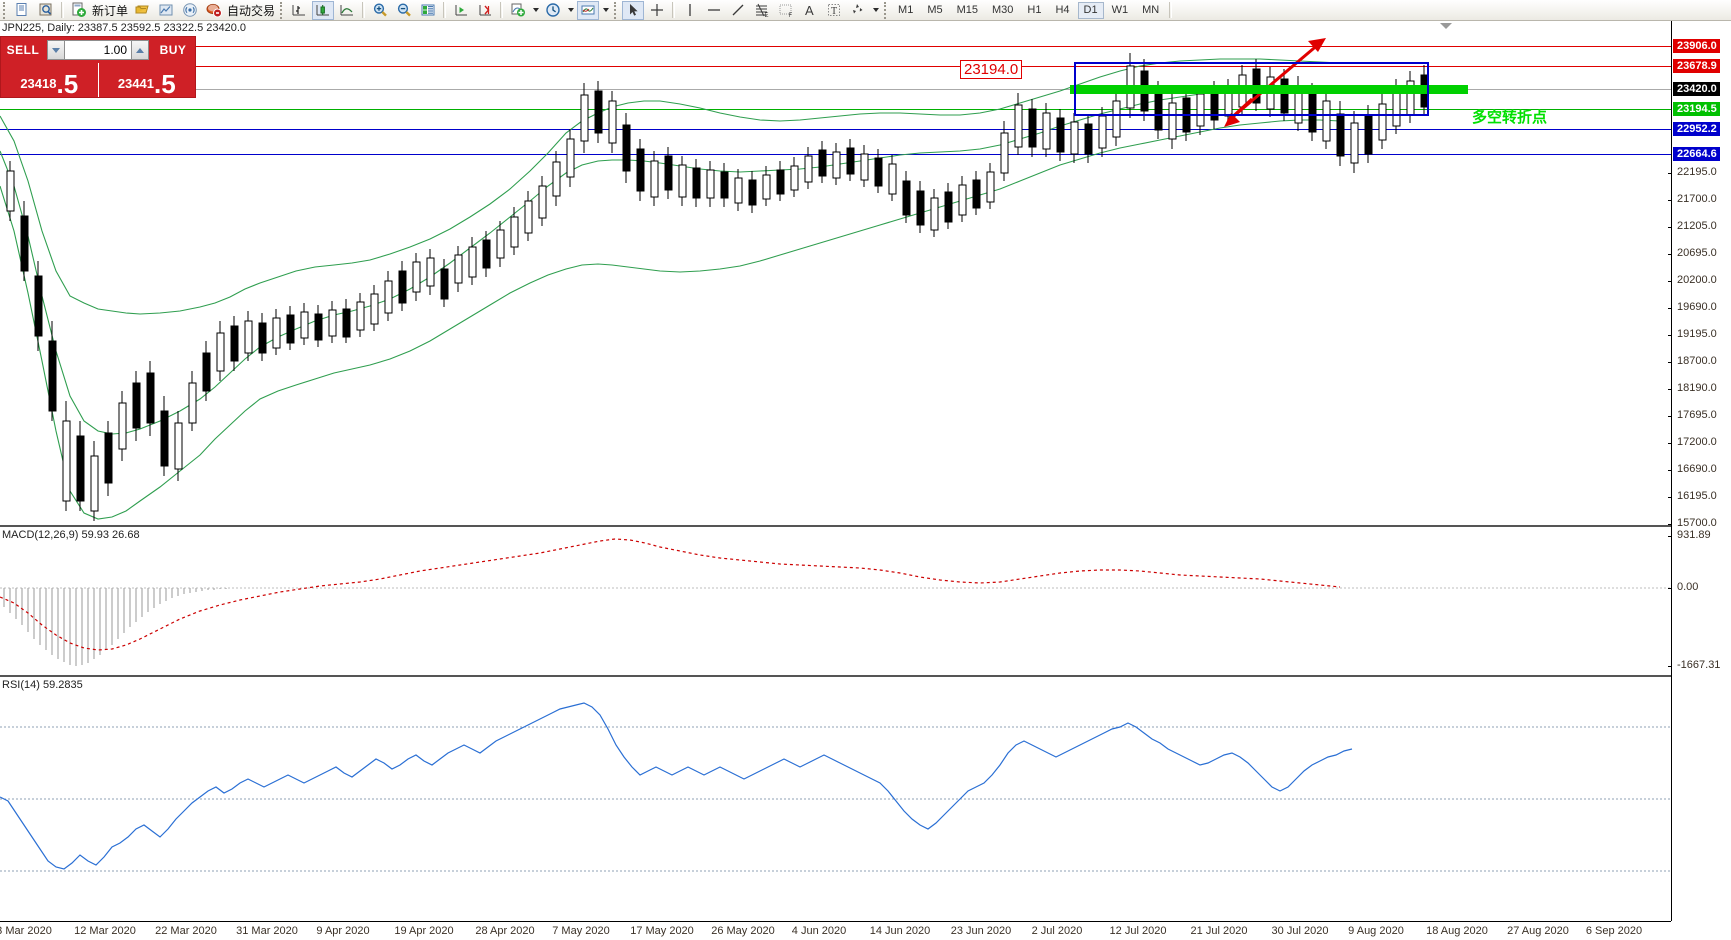  I want to click on volume-increase-button, so click(140, 50).